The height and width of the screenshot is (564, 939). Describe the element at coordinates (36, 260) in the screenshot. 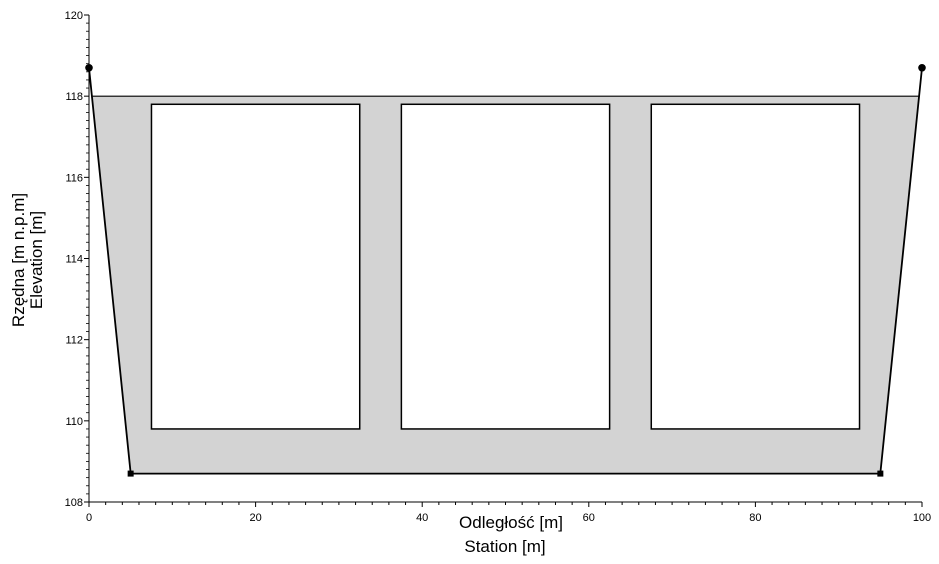

I see `y-axis-title-line-2: Elevation [m]` at that location.